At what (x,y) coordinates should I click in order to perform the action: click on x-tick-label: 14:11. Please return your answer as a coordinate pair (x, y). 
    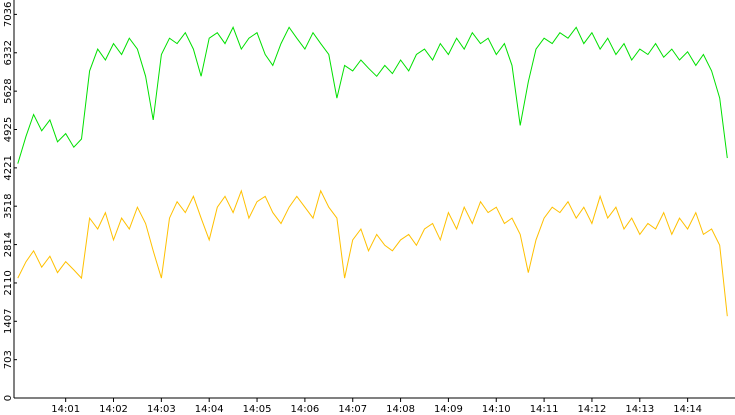
    Looking at the image, I should click on (544, 409).